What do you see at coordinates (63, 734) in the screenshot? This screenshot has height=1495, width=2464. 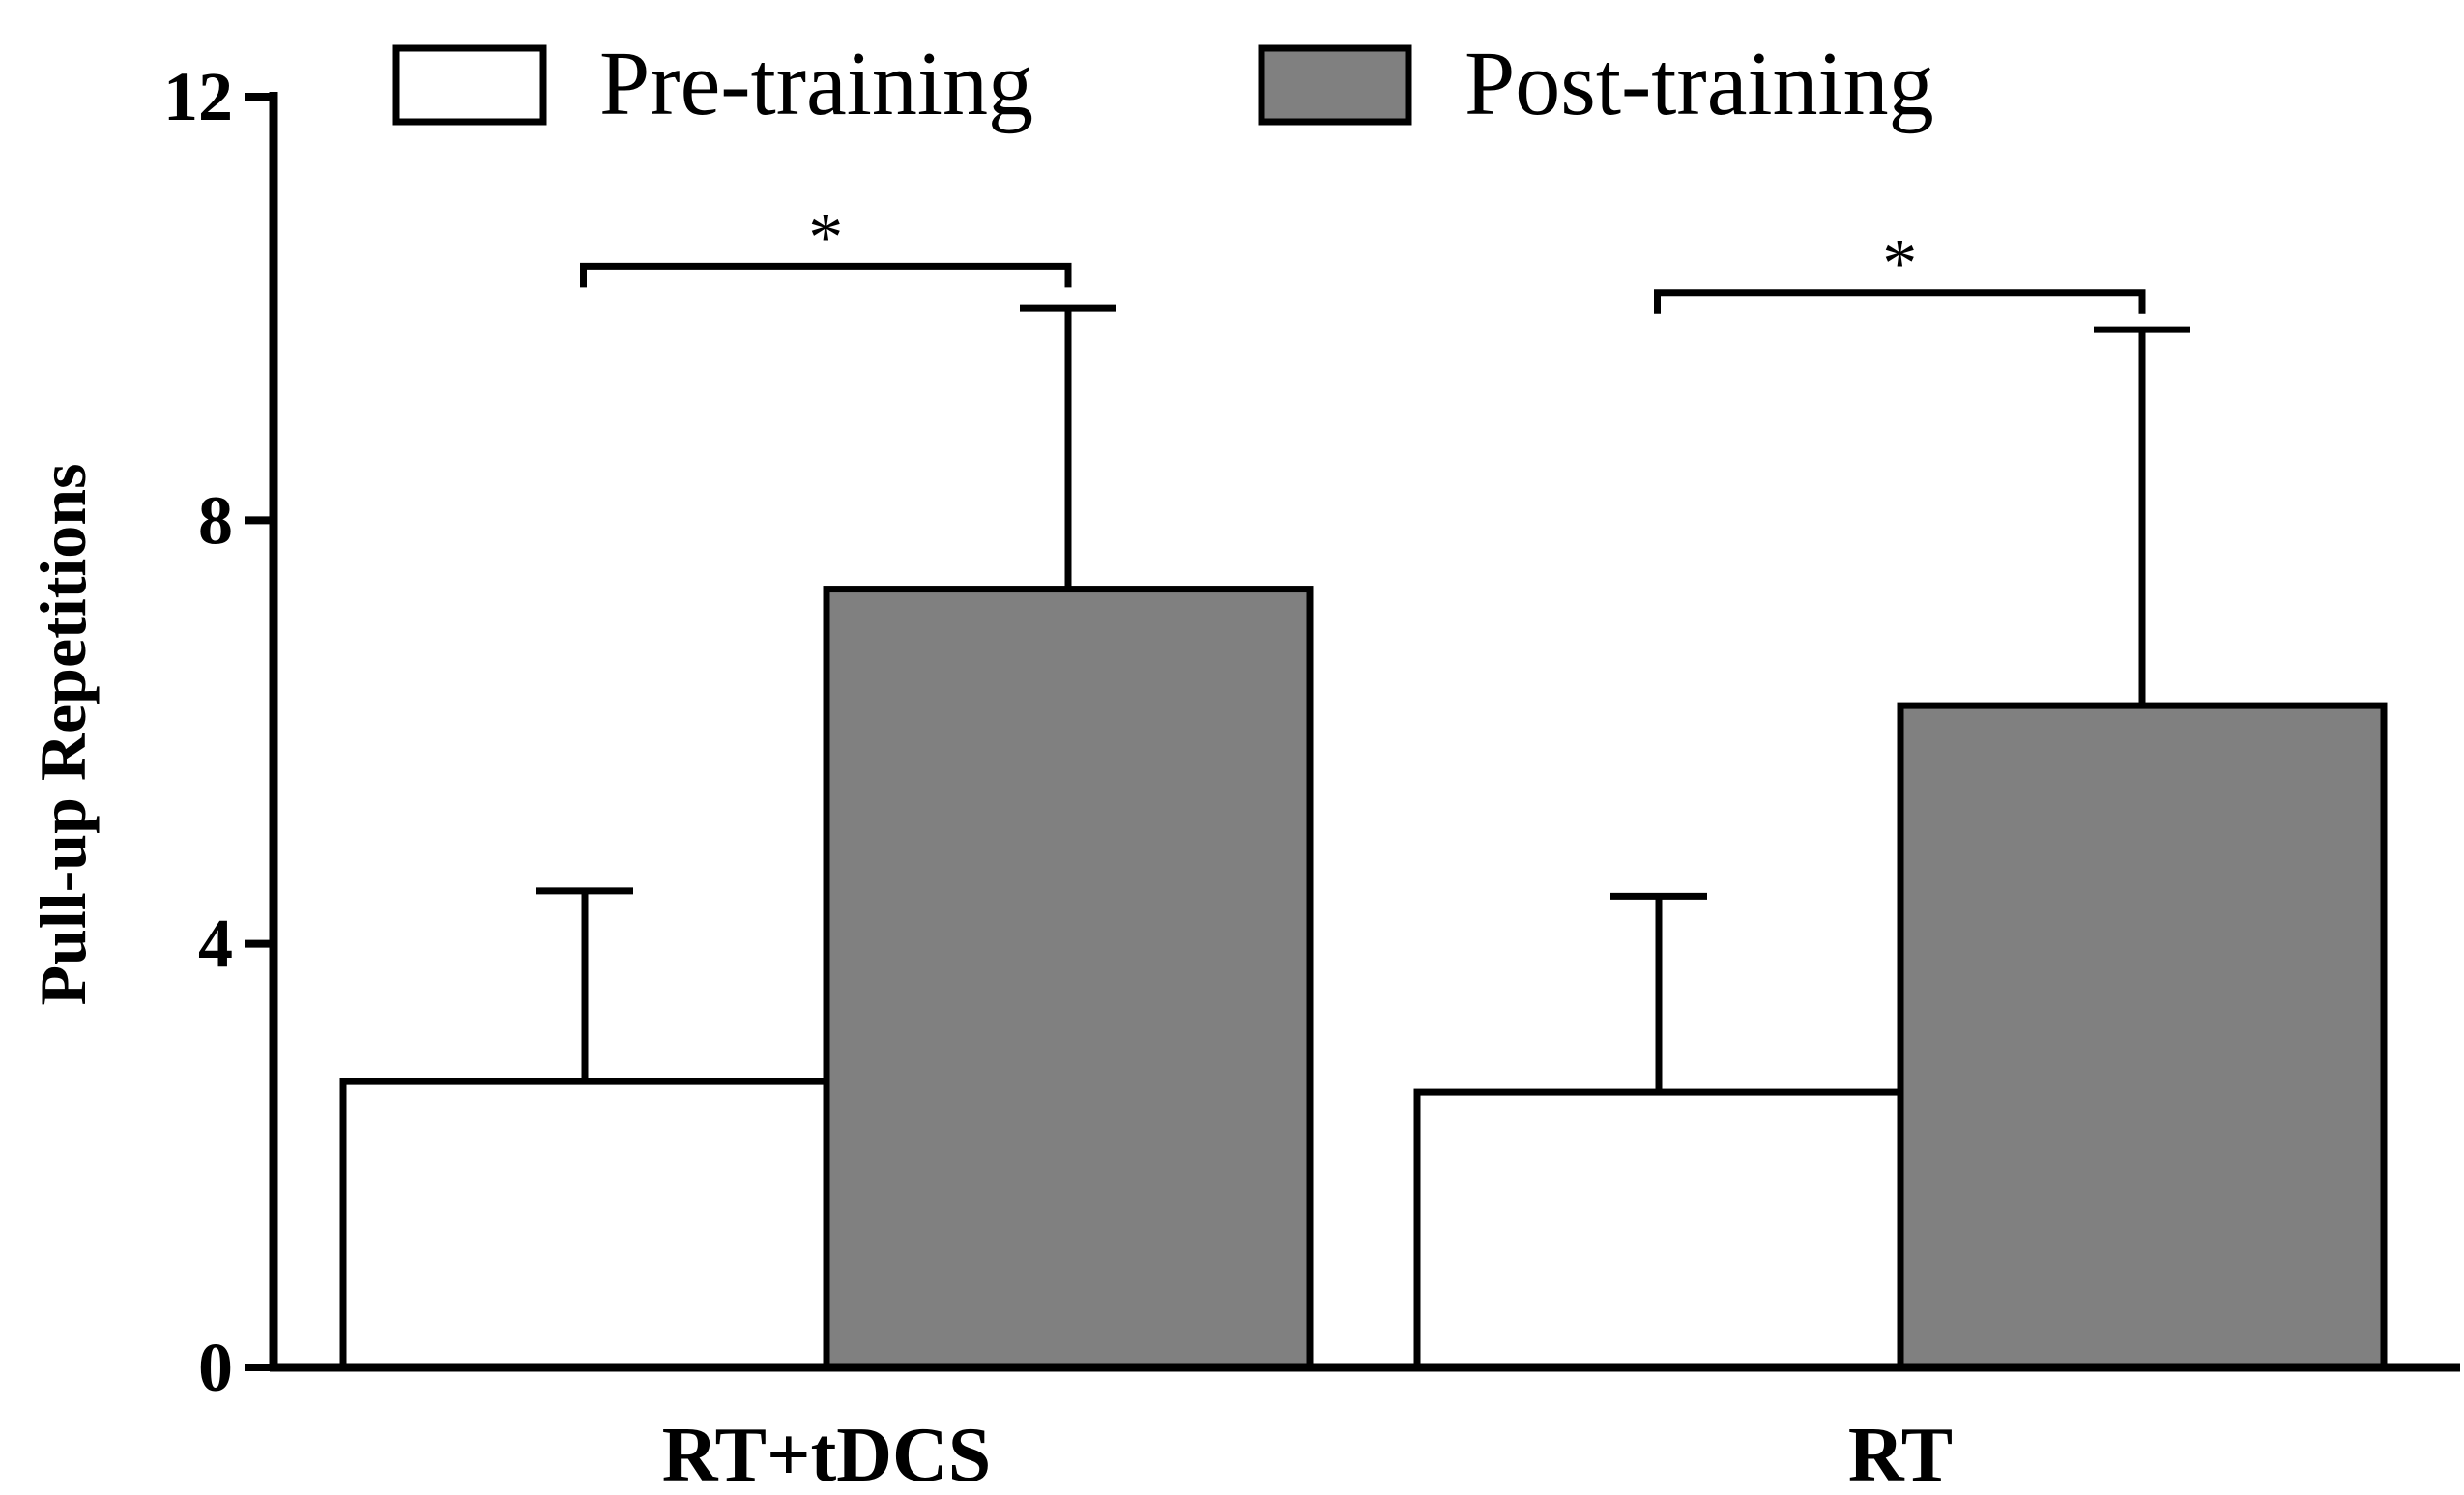 I see `y-axis-label: Pull-up Repetitions` at bounding box center [63, 734].